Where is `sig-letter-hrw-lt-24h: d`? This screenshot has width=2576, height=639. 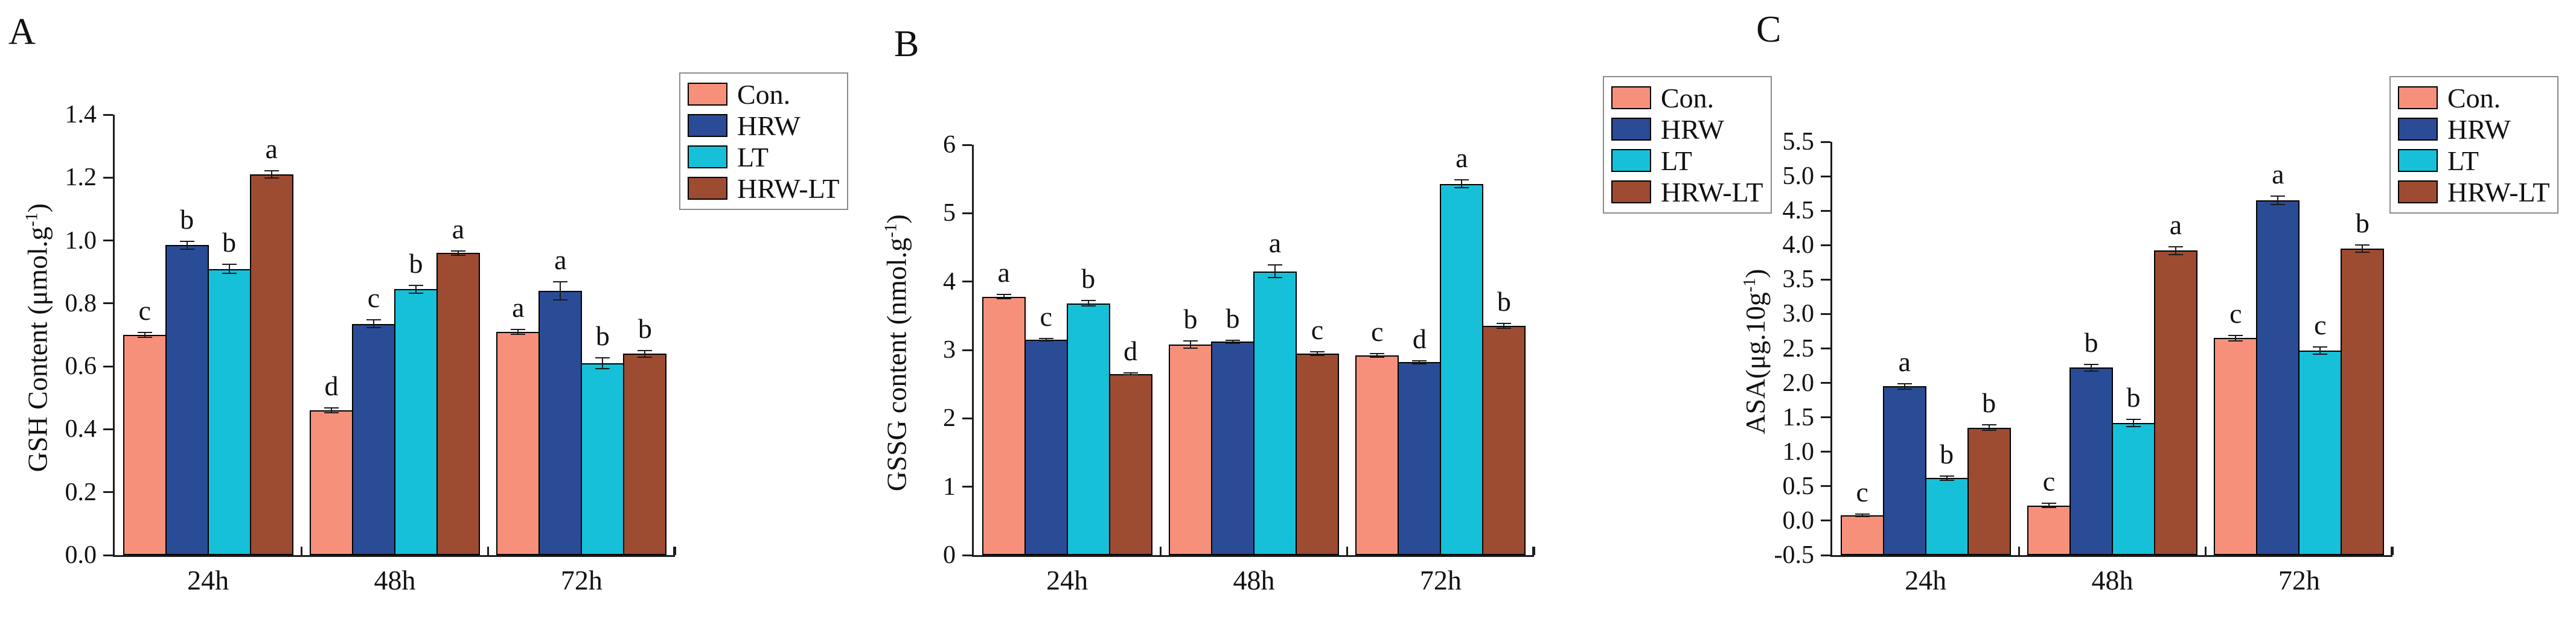 sig-letter-hrw-lt-24h: d is located at coordinates (1131, 350).